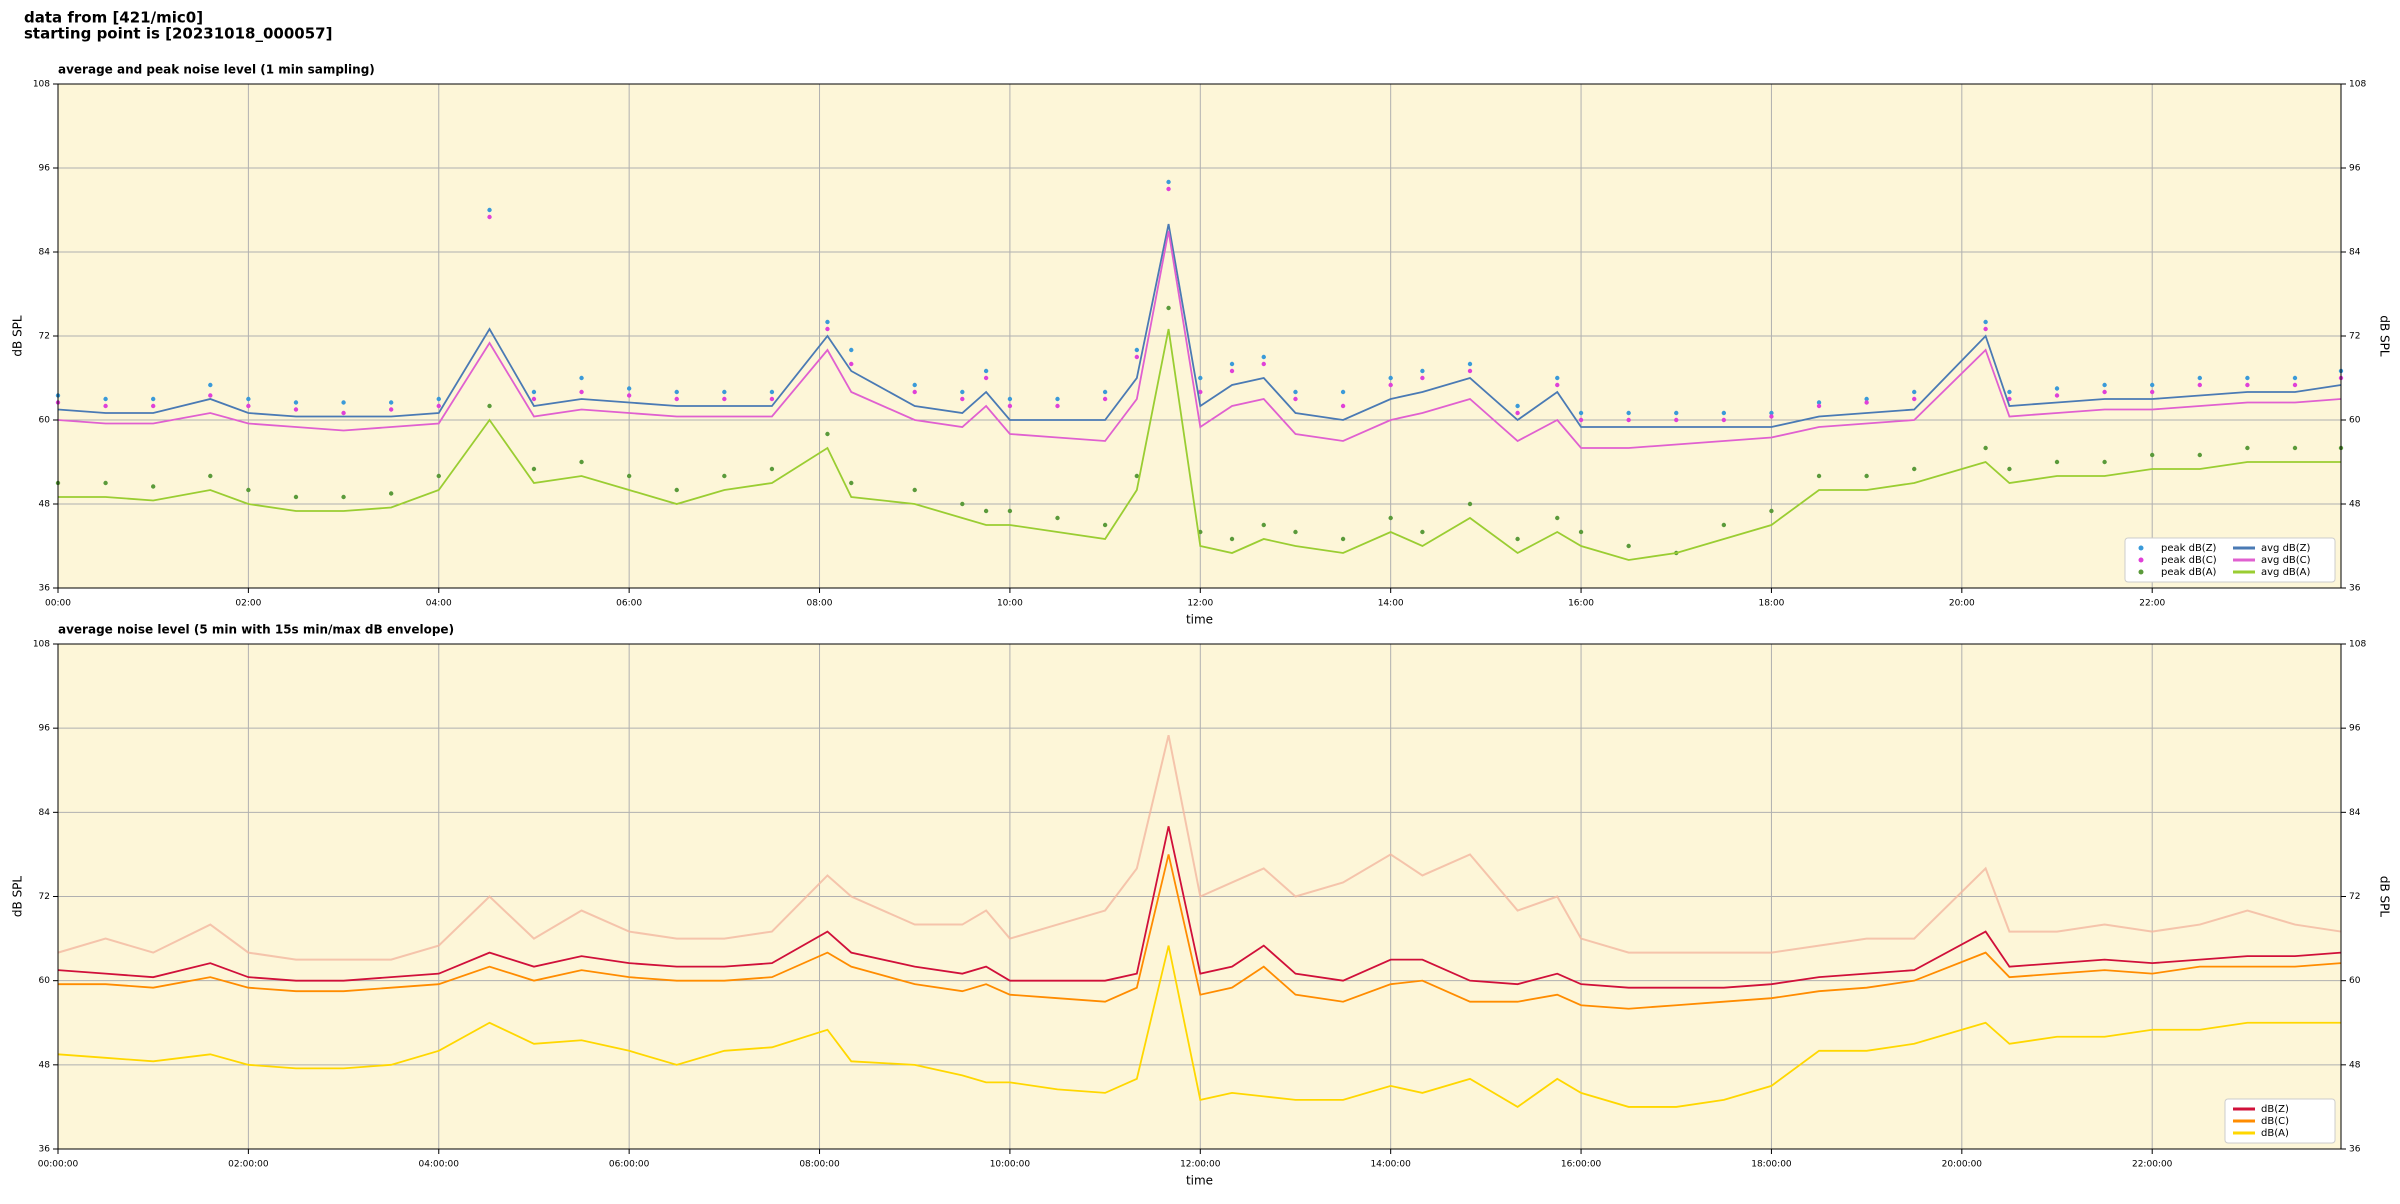 This screenshot has width=2400, height=1204. What do you see at coordinates (1771, 604) in the screenshot?
I see `x-tick-label: 18:00` at bounding box center [1771, 604].